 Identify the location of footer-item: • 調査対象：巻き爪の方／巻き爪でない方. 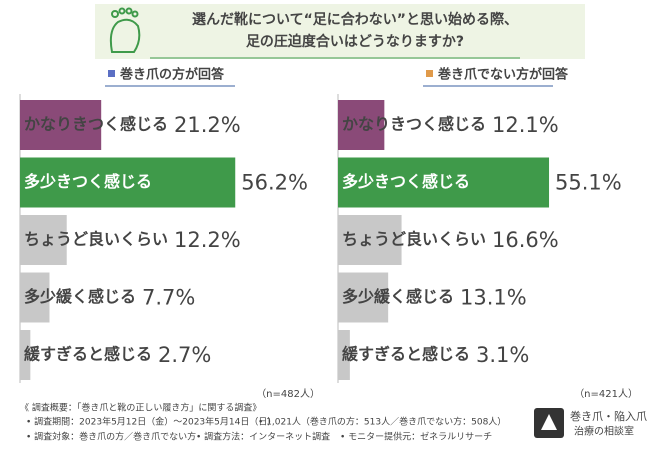
(111, 437).